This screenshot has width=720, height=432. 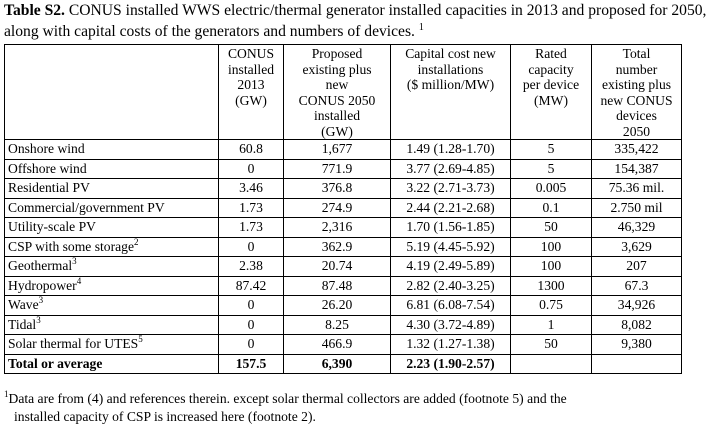 I want to click on cell-devices: 3,629, so click(x=636, y=246).